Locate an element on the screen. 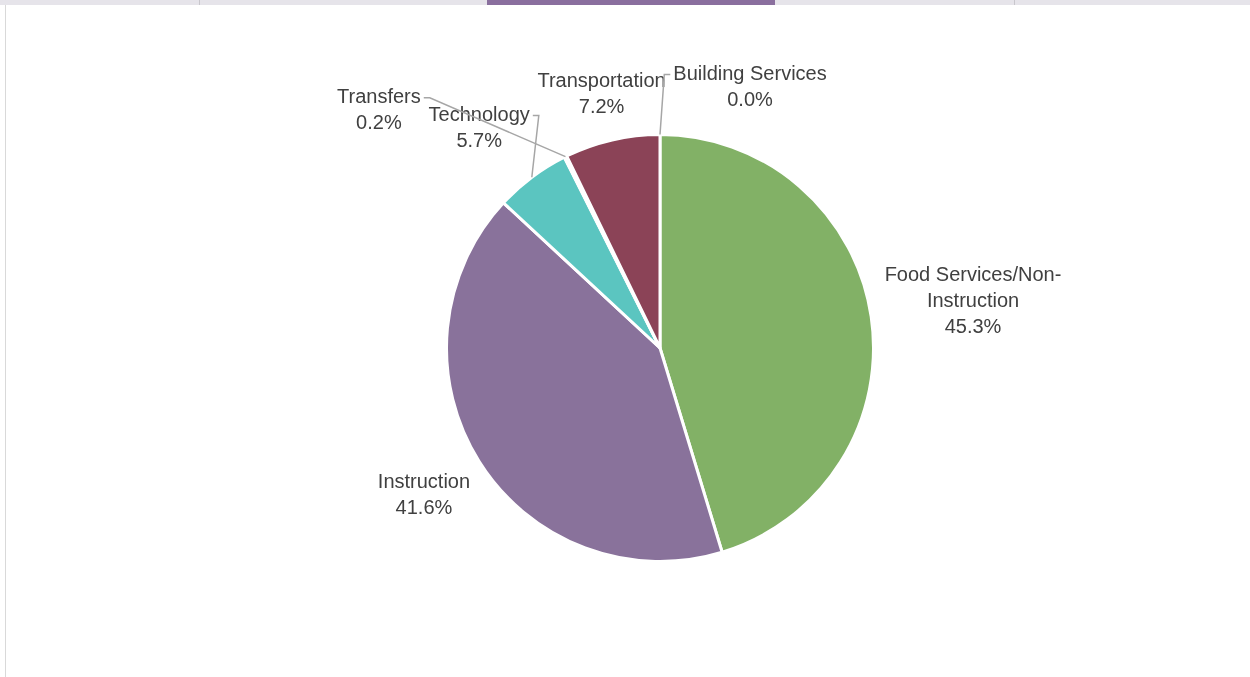  data-label: 45.3% is located at coordinates (973, 325).